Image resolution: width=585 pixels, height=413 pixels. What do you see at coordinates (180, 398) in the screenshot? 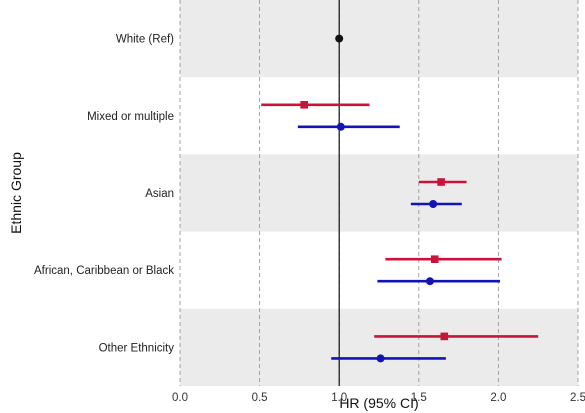
I see `x-tick-0-0: 0.0` at bounding box center [180, 398].